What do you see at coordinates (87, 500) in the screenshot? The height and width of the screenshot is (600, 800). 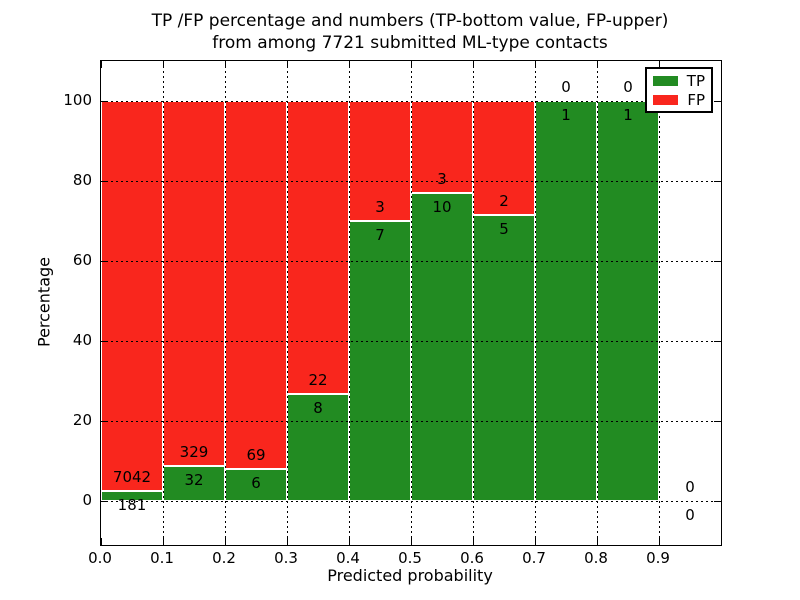 I see `y-tick-label: 0` at bounding box center [87, 500].